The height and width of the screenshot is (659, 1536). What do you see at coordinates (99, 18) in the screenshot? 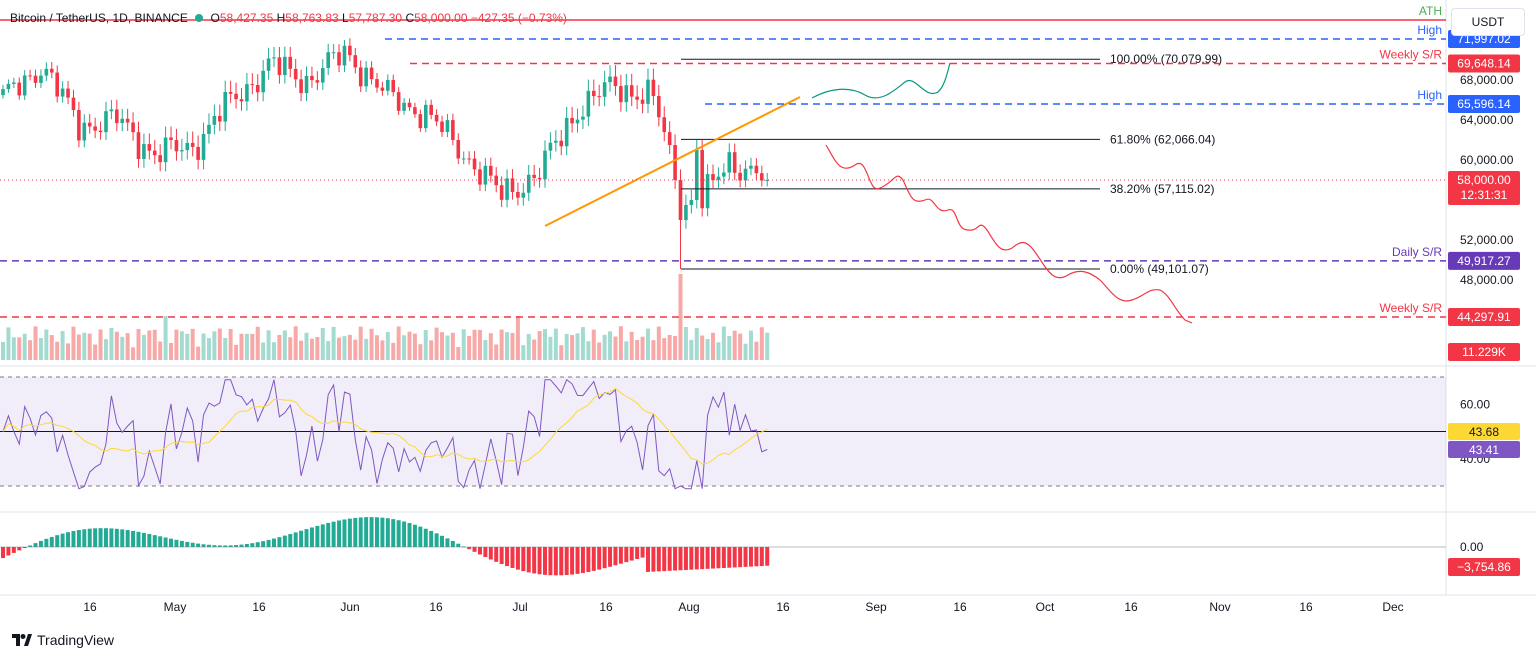
I see `symbol-title: Bitcoin / TetherUS, 1D, BINANCE` at bounding box center [99, 18].